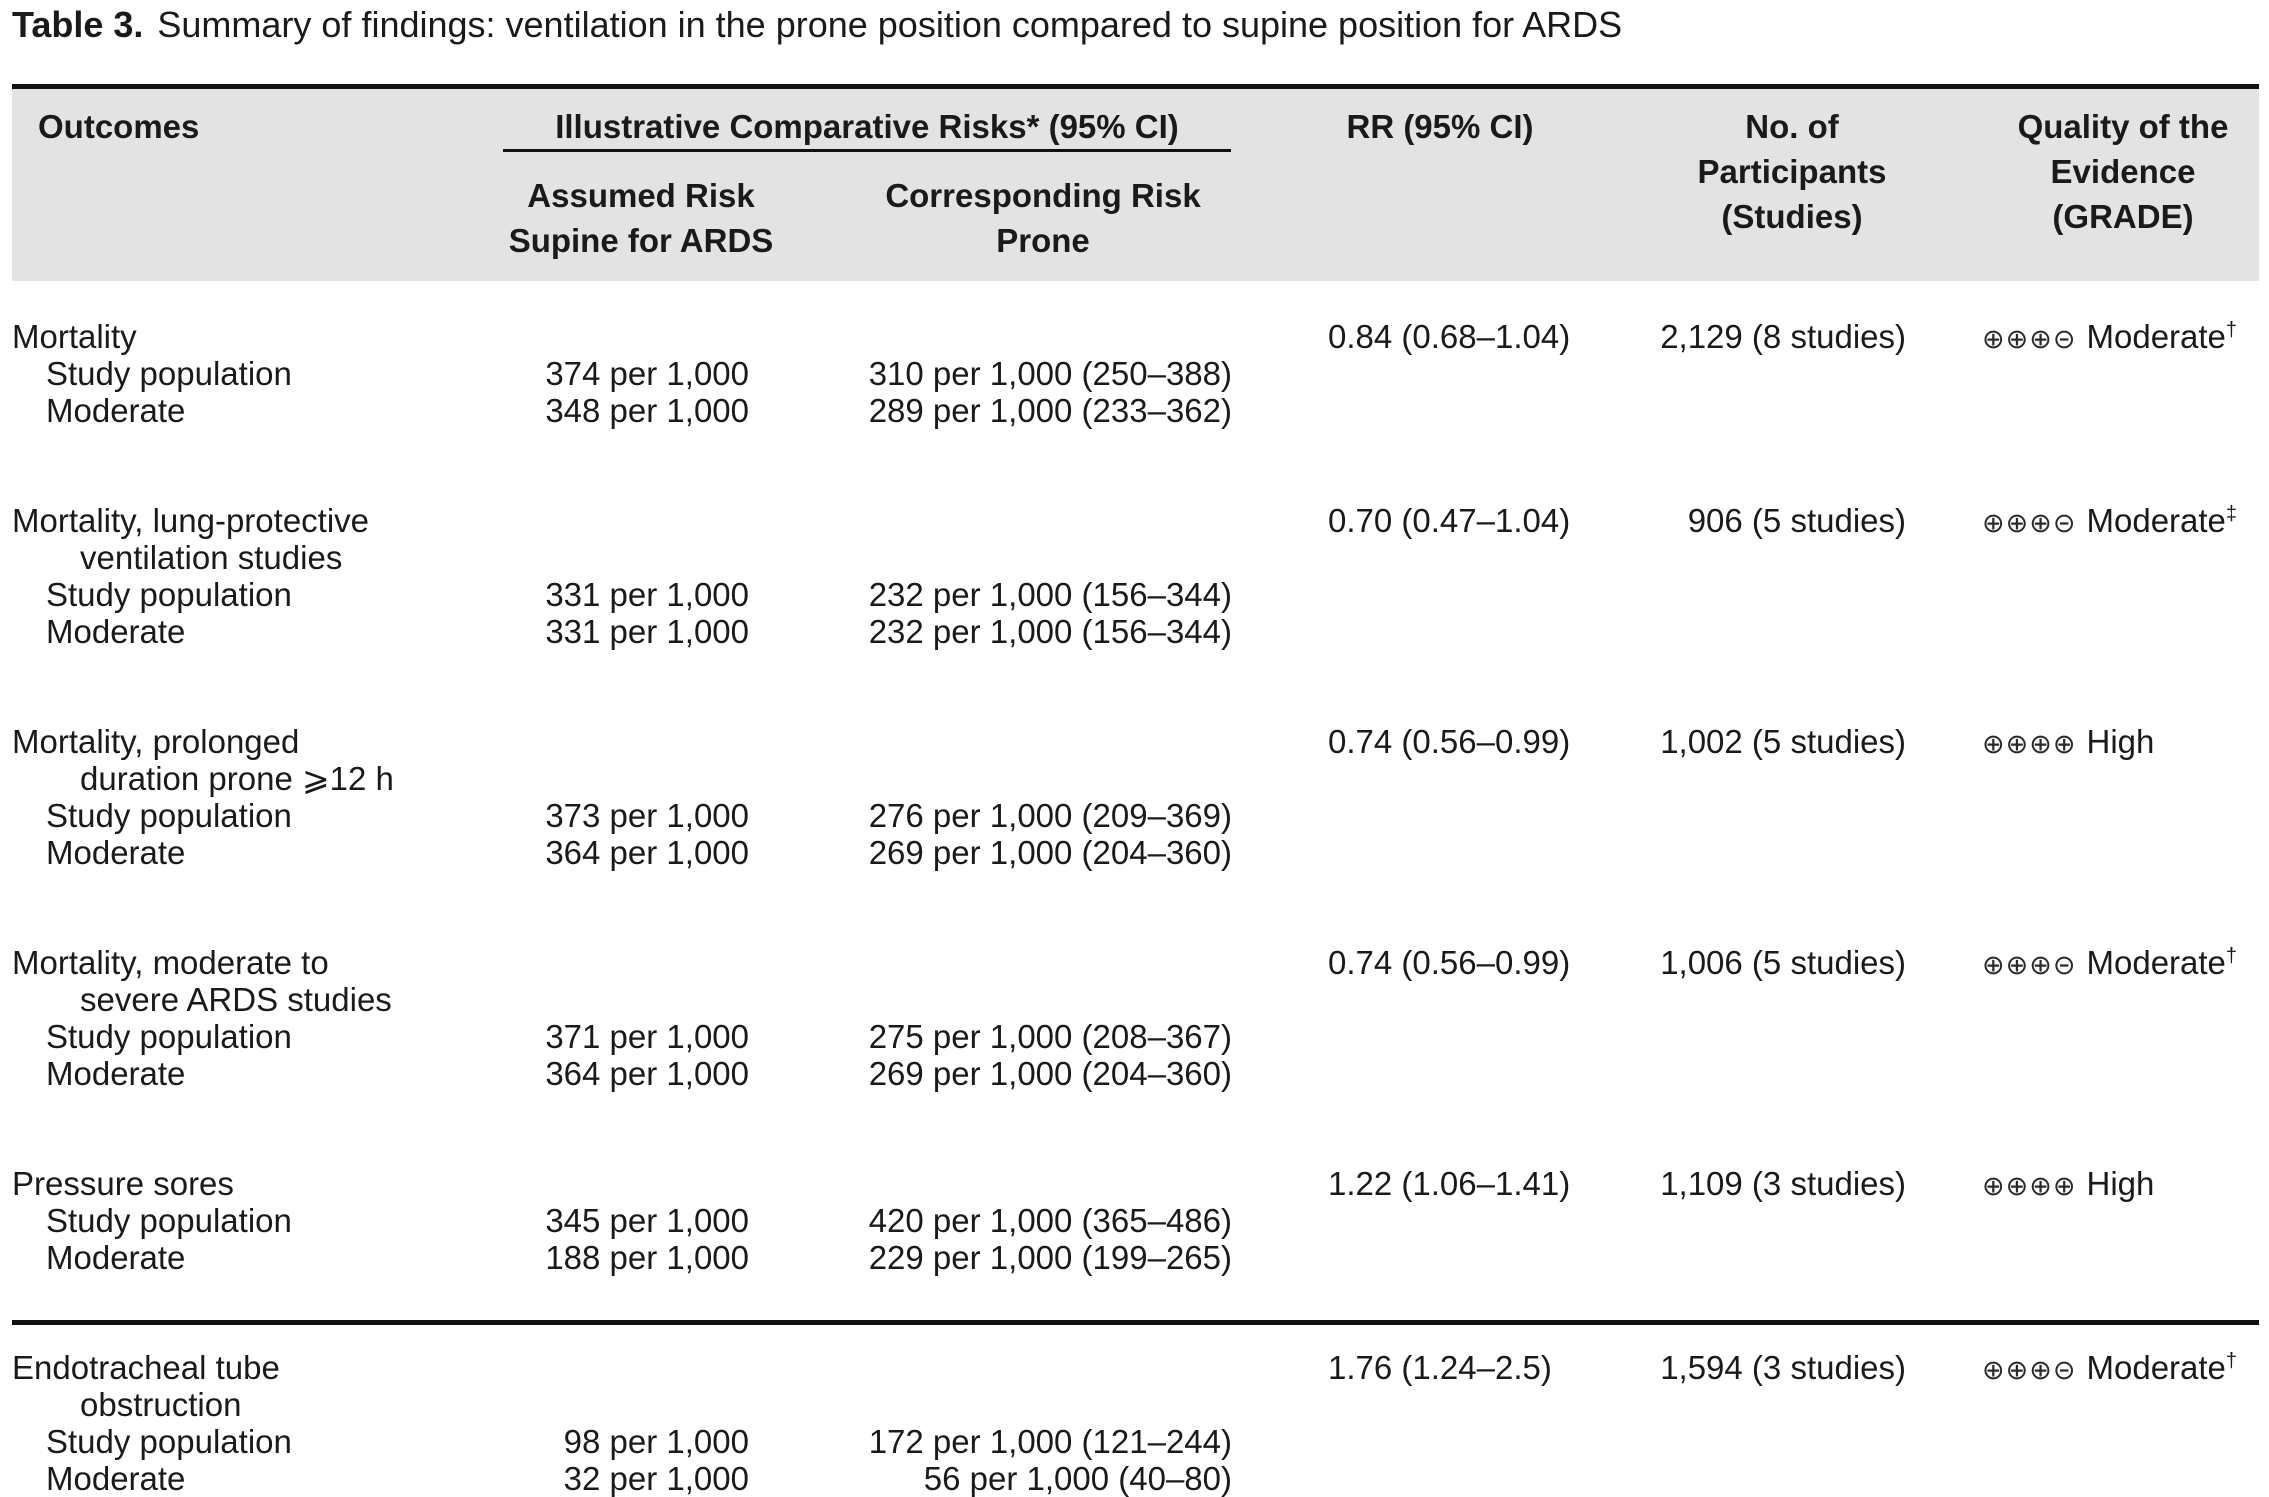 Image resolution: width=2269 pixels, height=1497 pixels. I want to click on top-rule, so click(1135, 86).